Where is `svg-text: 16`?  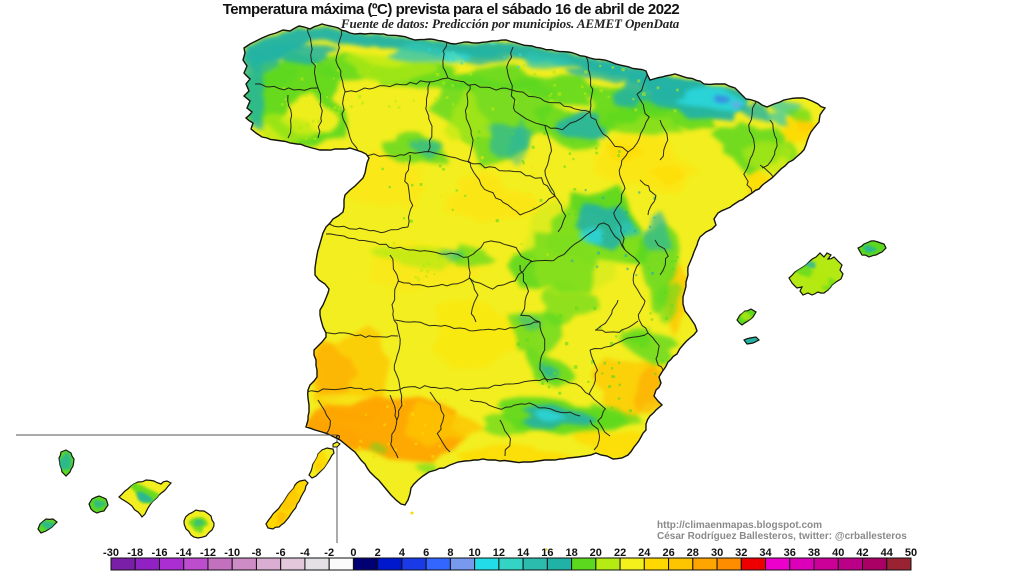 svg-text: 16 is located at coordinates (547, 553).